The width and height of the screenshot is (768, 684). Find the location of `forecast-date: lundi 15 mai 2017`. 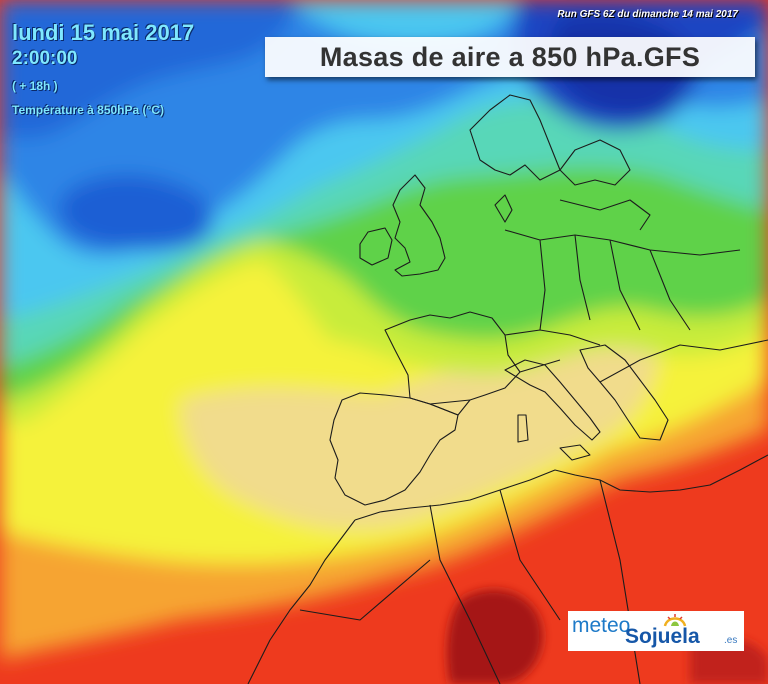

forecast-date: lundi 15 mai 2017 is located at coordinates (103, 32).